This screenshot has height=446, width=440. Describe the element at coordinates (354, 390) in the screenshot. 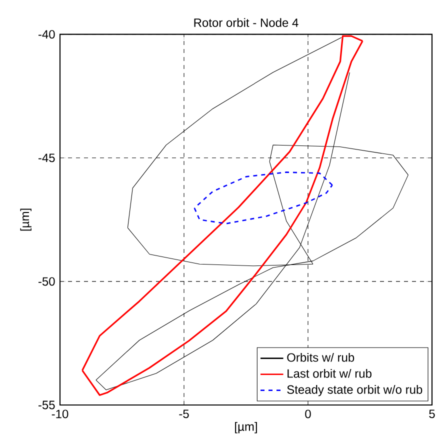

I see `legend-label: Steady state orbit w/o rub` at that location.